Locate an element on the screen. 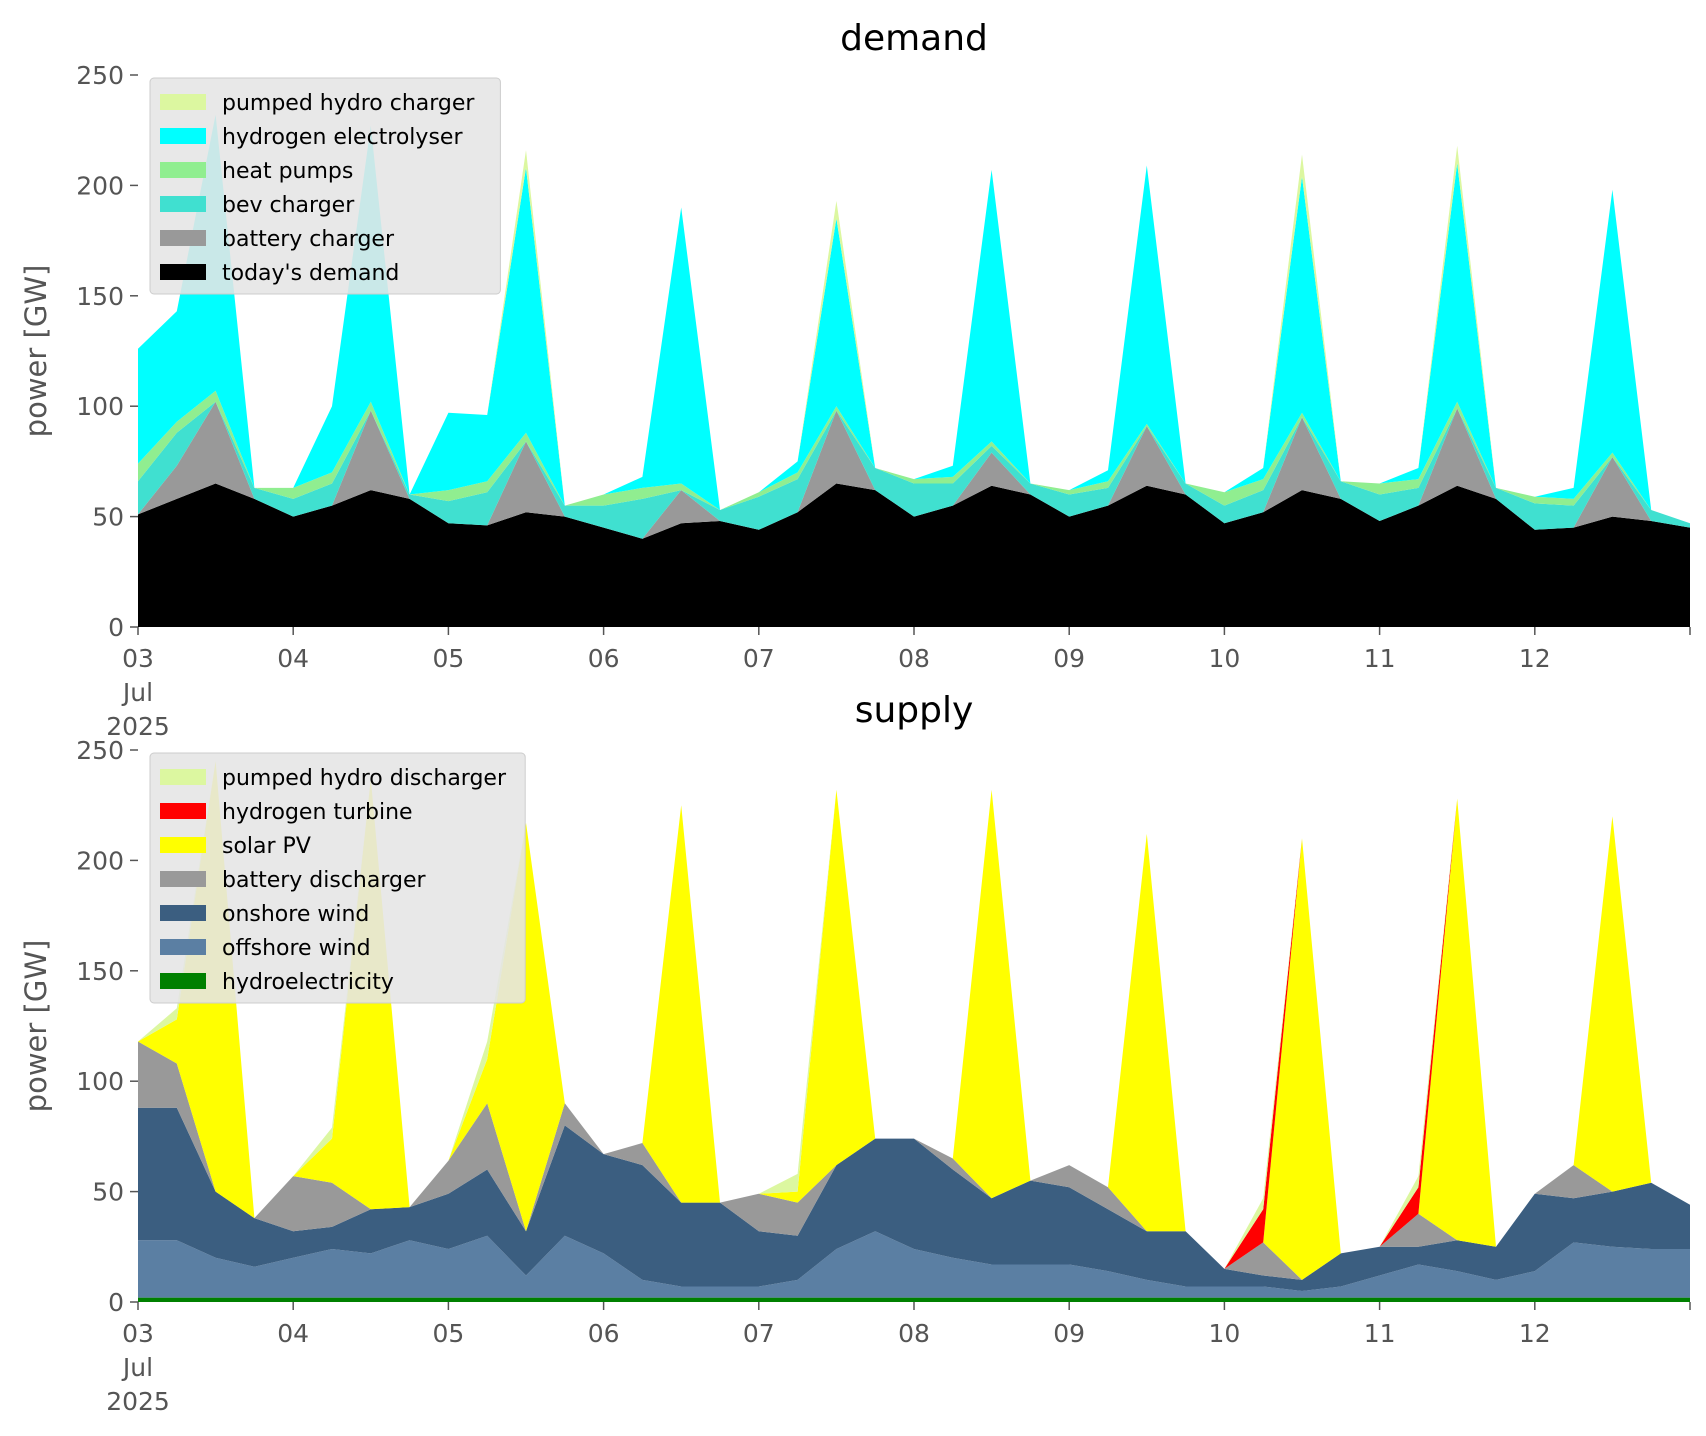 The width and height of the screenshot is (1706, 1436). legend-label-battery-charger: battery charger is located at coordinates (308, 239).